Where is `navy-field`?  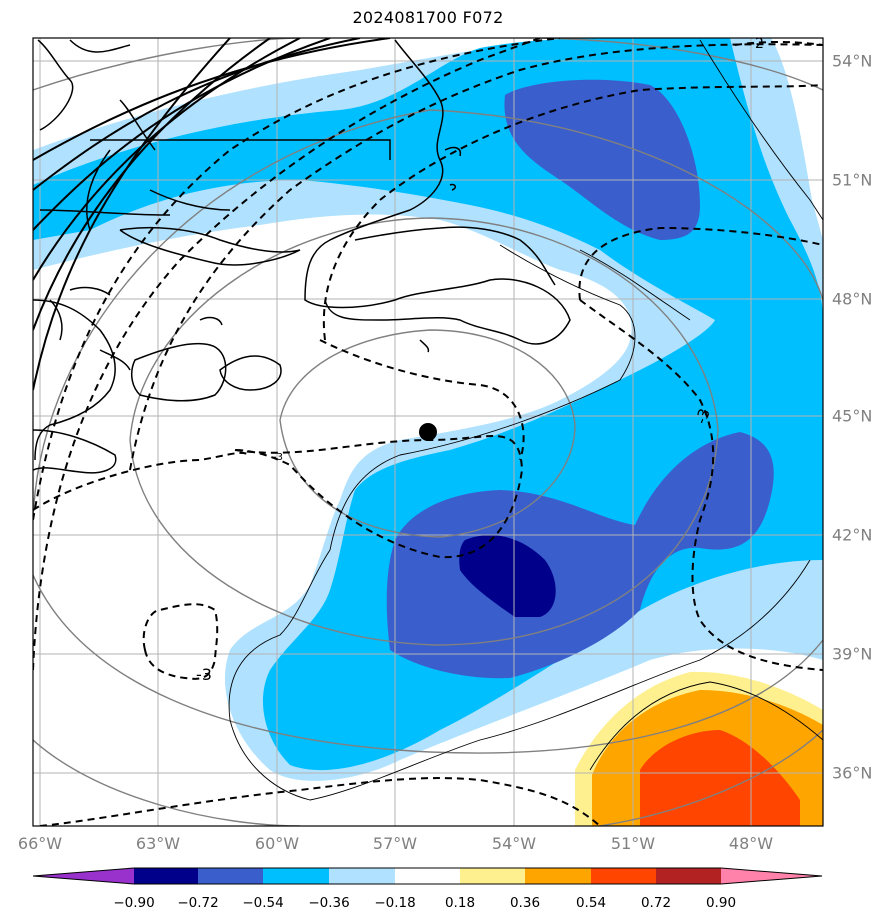
navy-field is located at coordinates (507, 576).